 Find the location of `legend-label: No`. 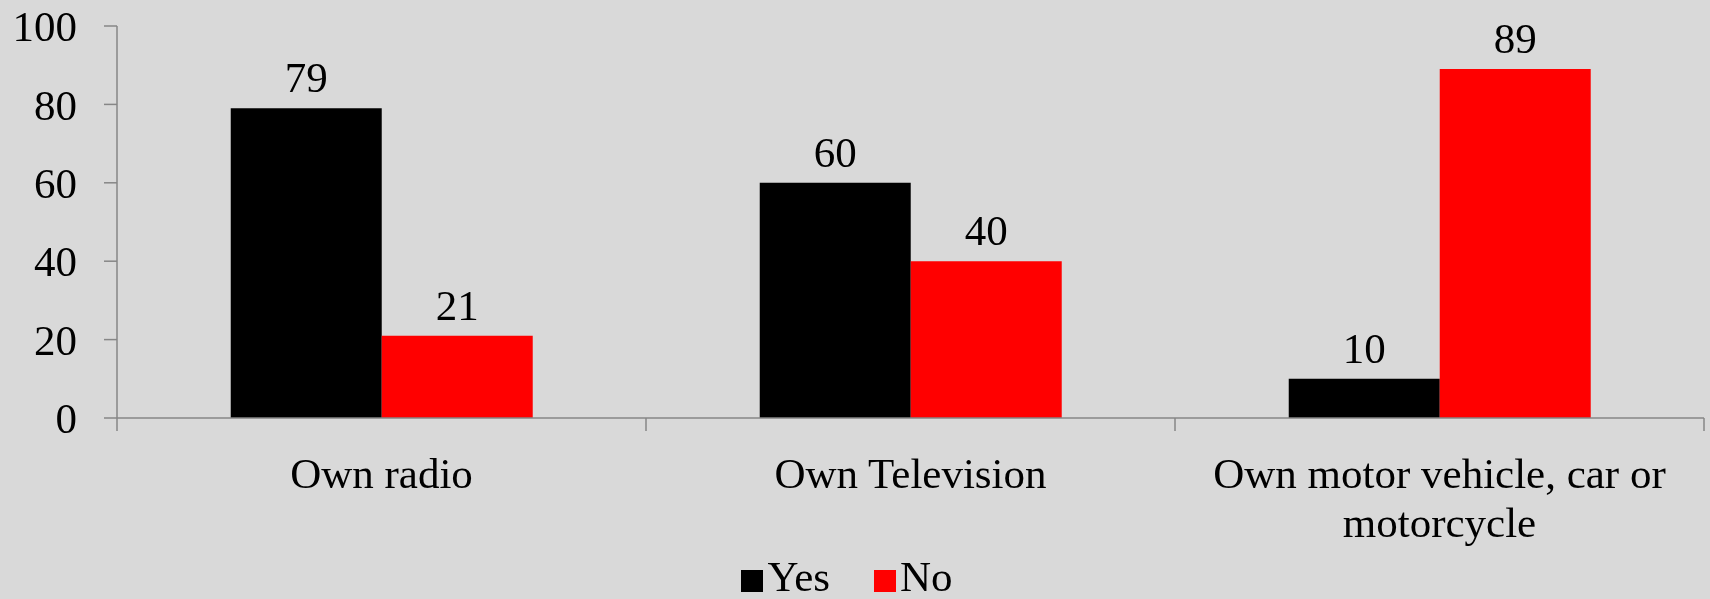

legend-label: No is located at coordinates (926, 576).